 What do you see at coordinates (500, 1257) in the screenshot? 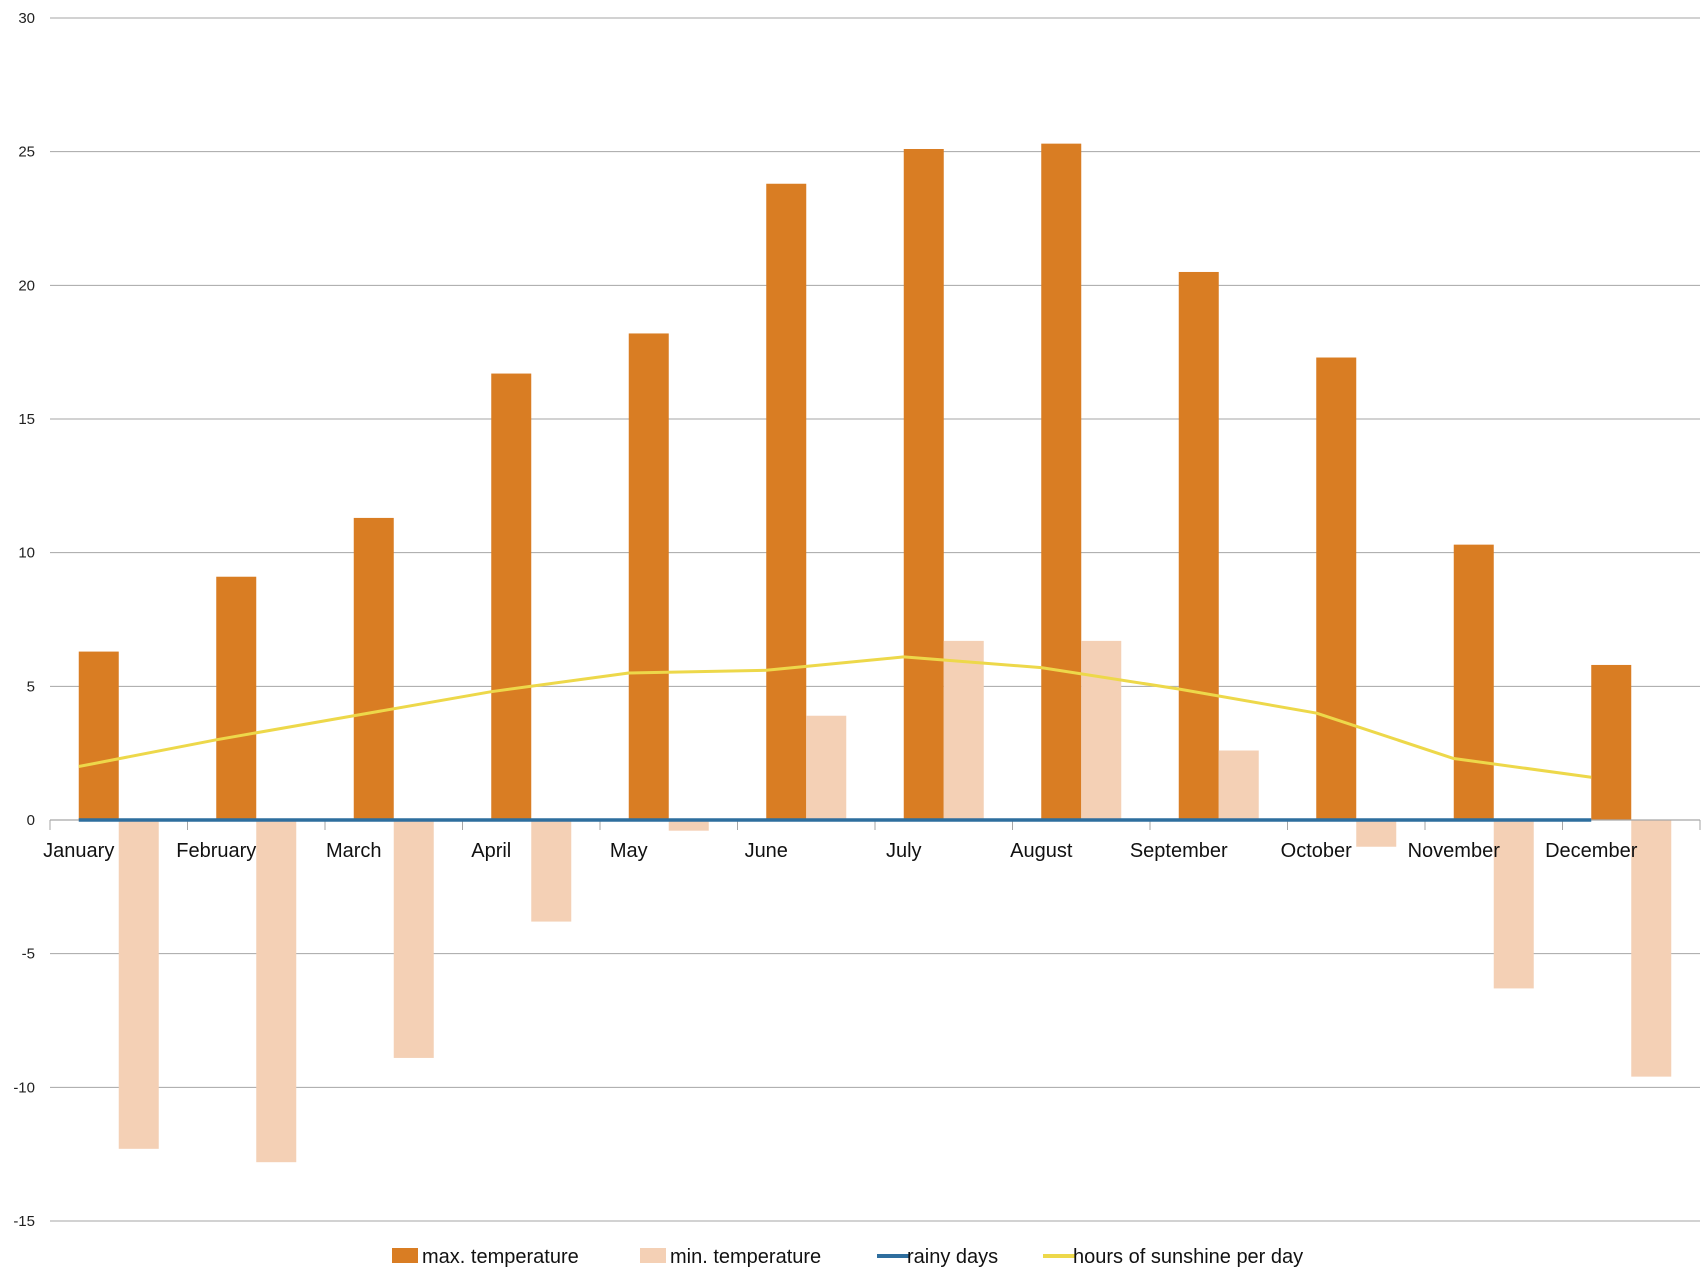
I see `legend-max-temperature-label: max. temperature` at bounding box center [500, 1257].